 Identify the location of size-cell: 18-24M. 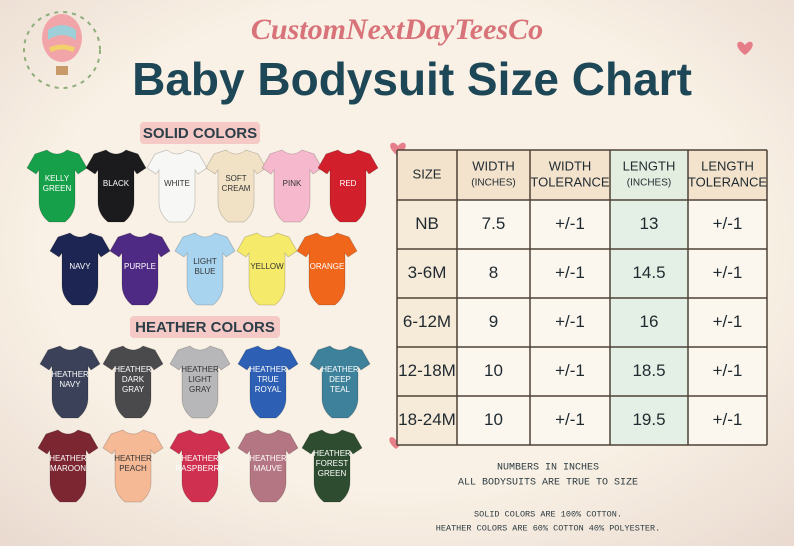
(427, 419).